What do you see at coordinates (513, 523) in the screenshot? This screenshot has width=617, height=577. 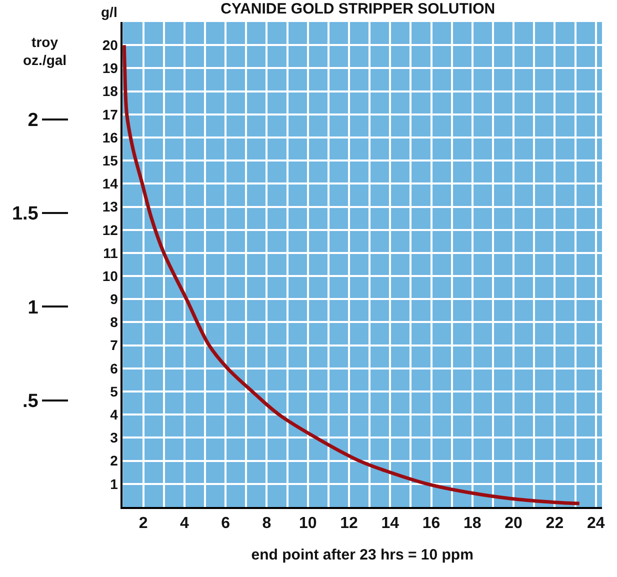 I see `x-tick-label: 20` at bounding box center [513, 523].